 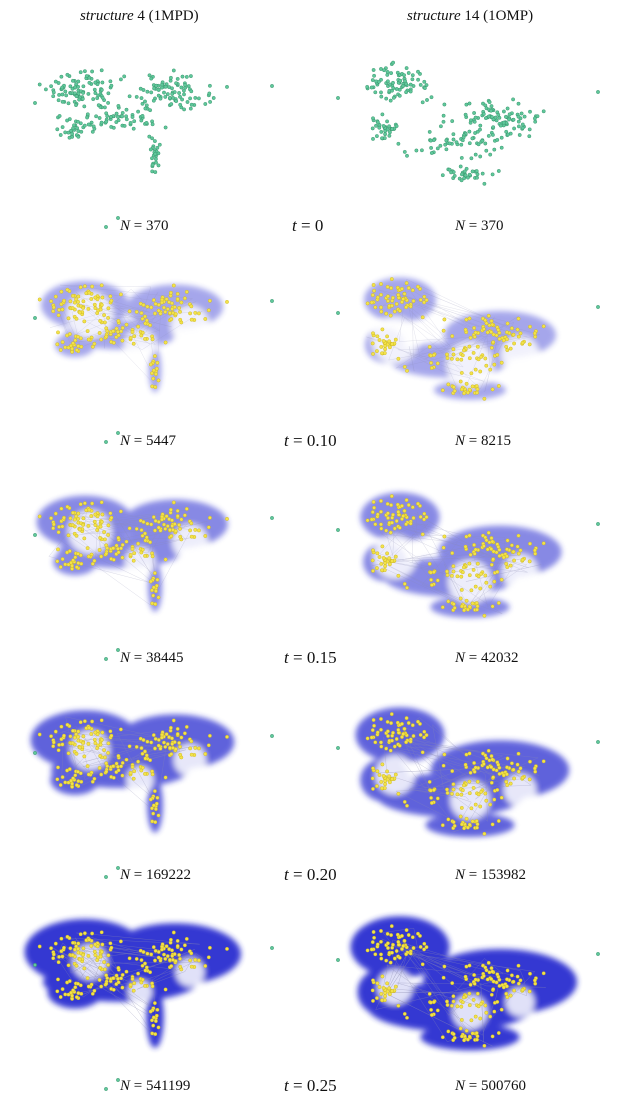 I want to click on point-cloud-right, so click(x=468, y=983).